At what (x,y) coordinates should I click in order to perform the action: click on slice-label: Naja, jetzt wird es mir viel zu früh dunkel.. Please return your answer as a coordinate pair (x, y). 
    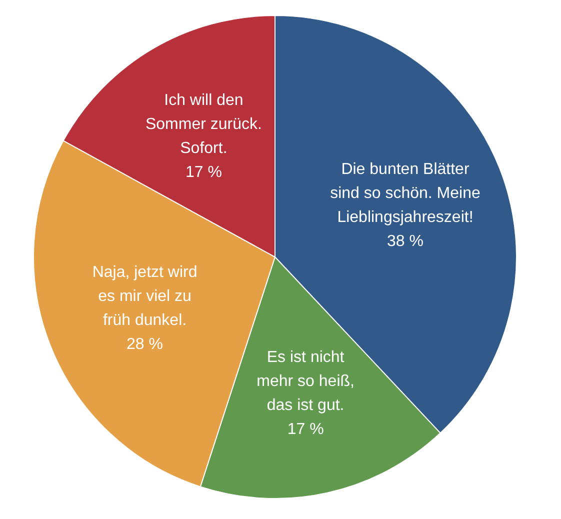
    Looking at the image, I should click on (145, 296).